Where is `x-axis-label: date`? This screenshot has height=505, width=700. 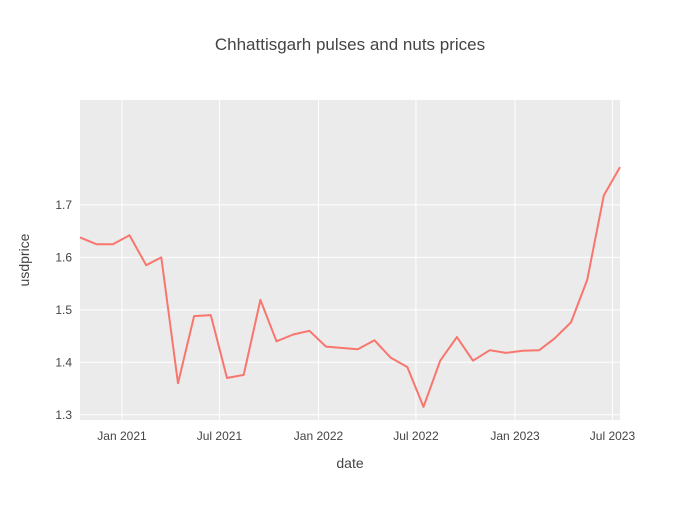
x-axis-label: date is located at coordinates (349, 463).